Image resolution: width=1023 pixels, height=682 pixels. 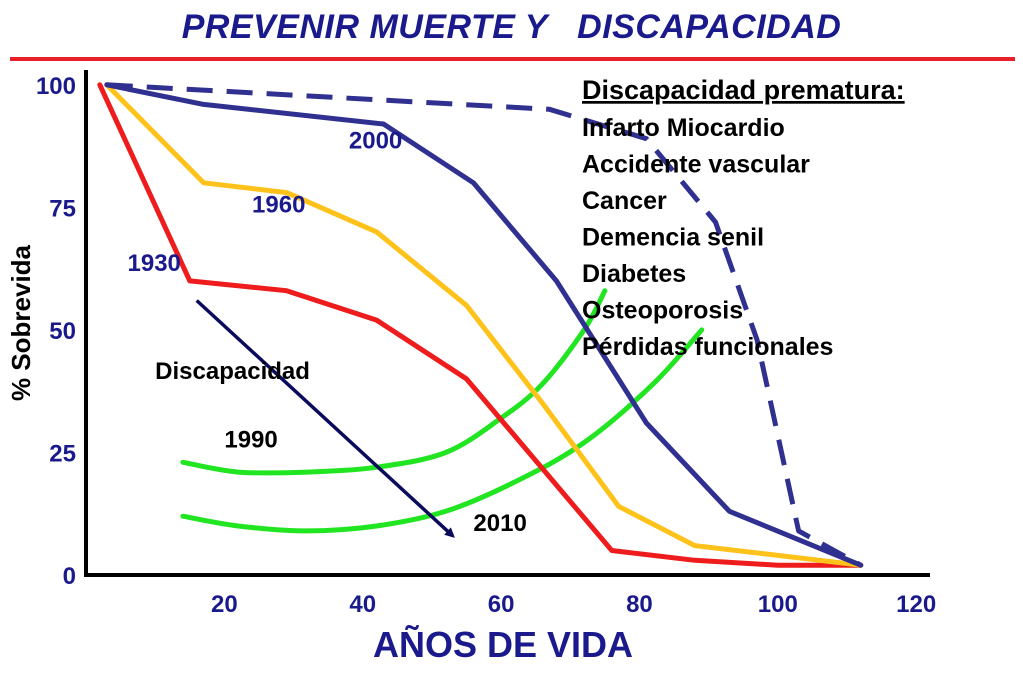 What do you see at coordinates (250, 440) in the screenshot?
I see `disability-year-label: 1990` at bounding box center [250, 440].